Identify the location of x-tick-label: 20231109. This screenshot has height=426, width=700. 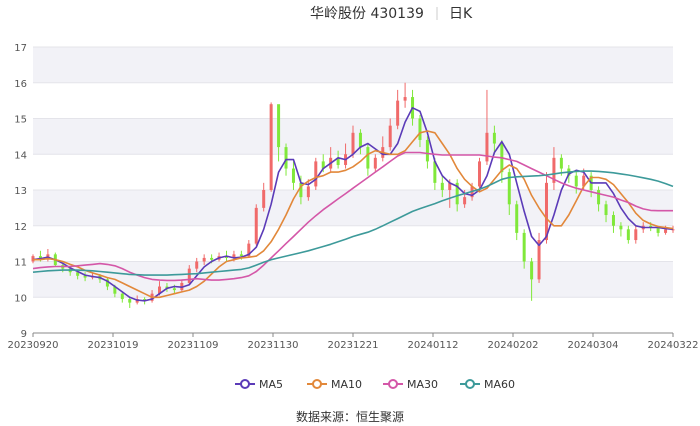
(193, 345).